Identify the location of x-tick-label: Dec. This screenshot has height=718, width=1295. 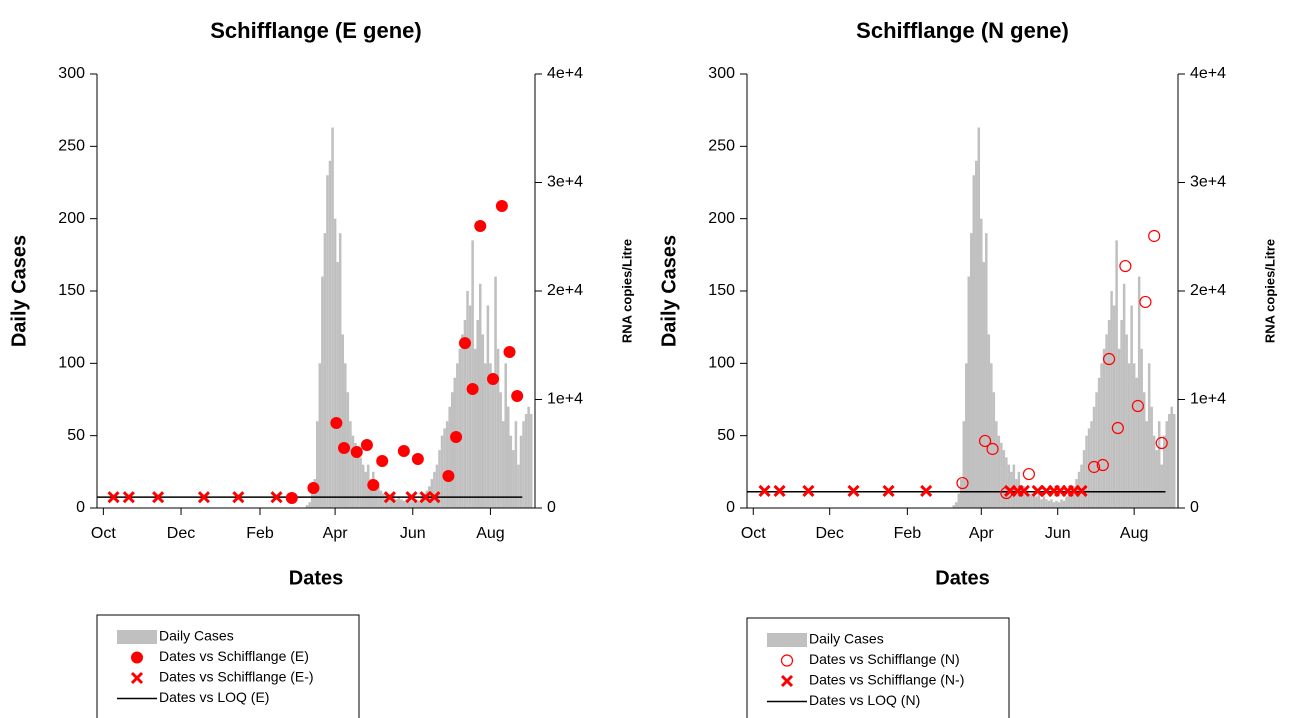
(181, 533).